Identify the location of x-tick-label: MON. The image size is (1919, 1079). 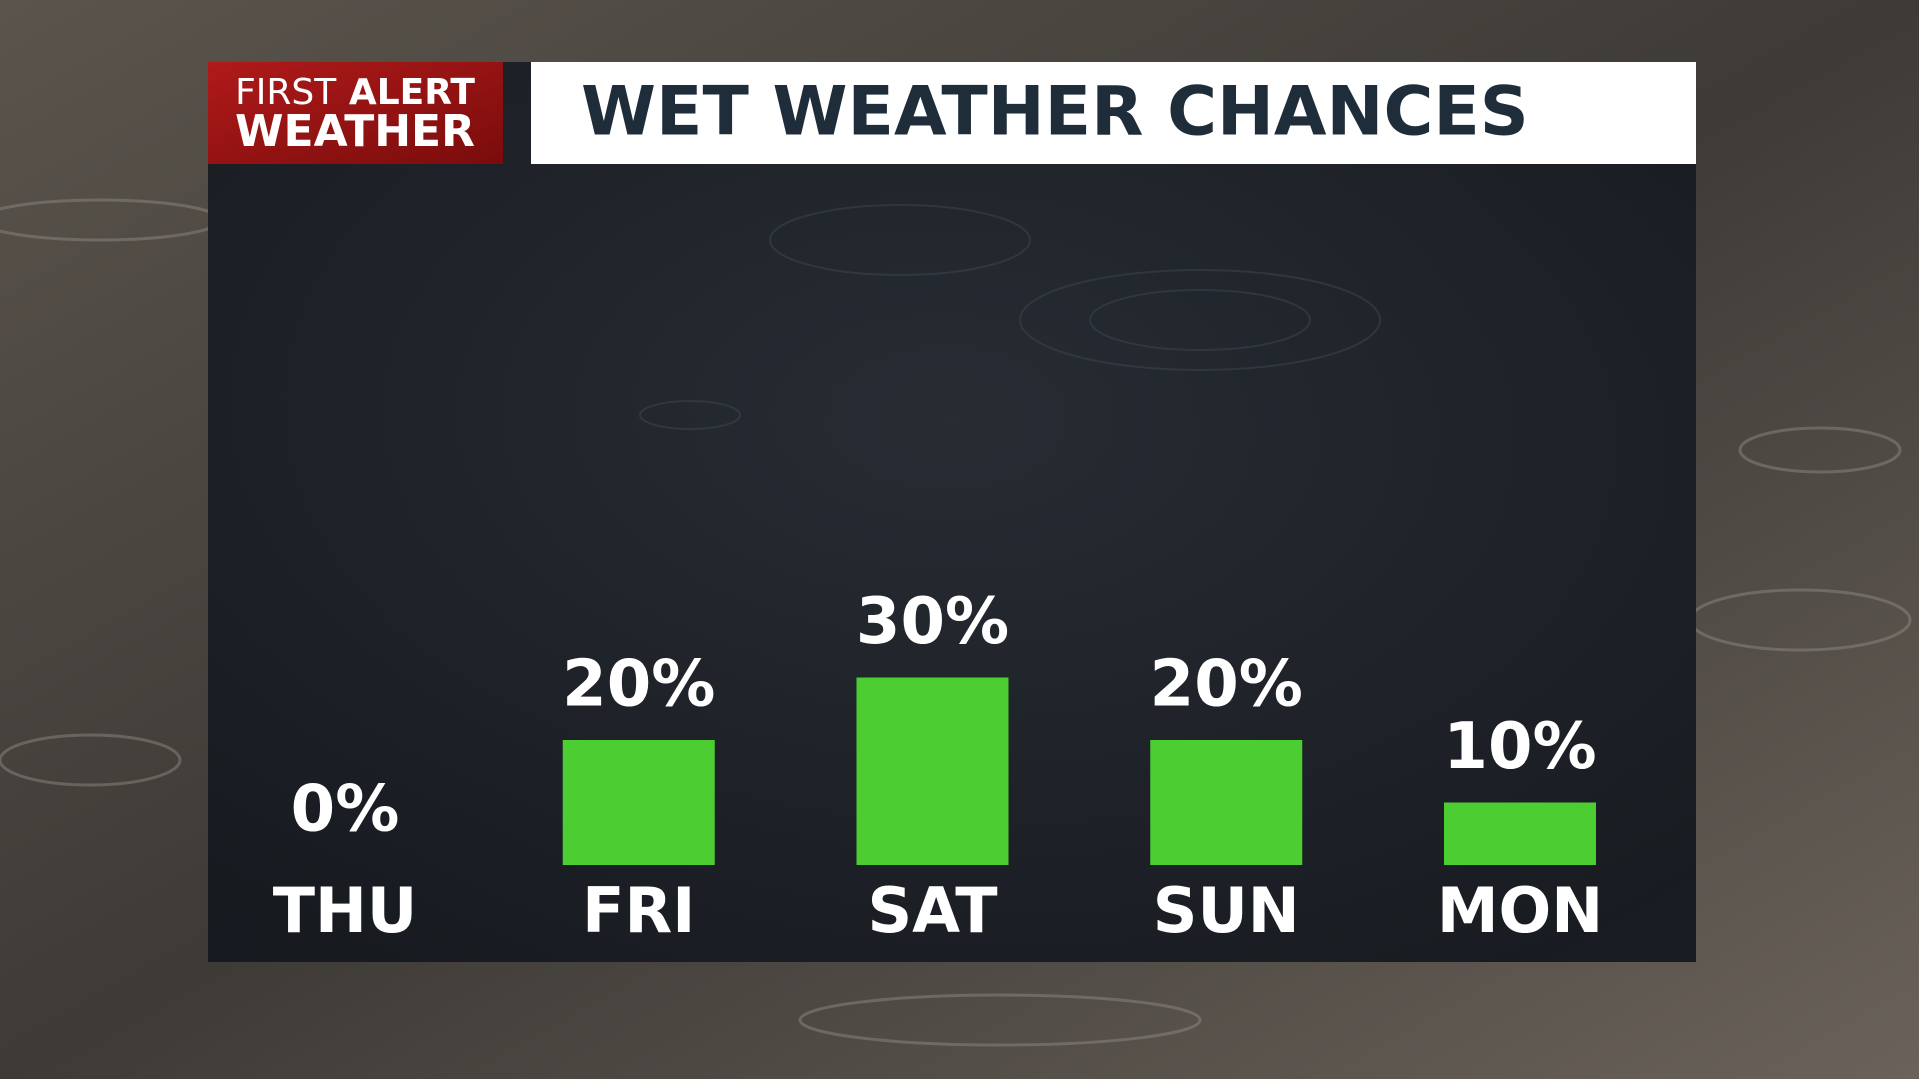
(1520, 910).